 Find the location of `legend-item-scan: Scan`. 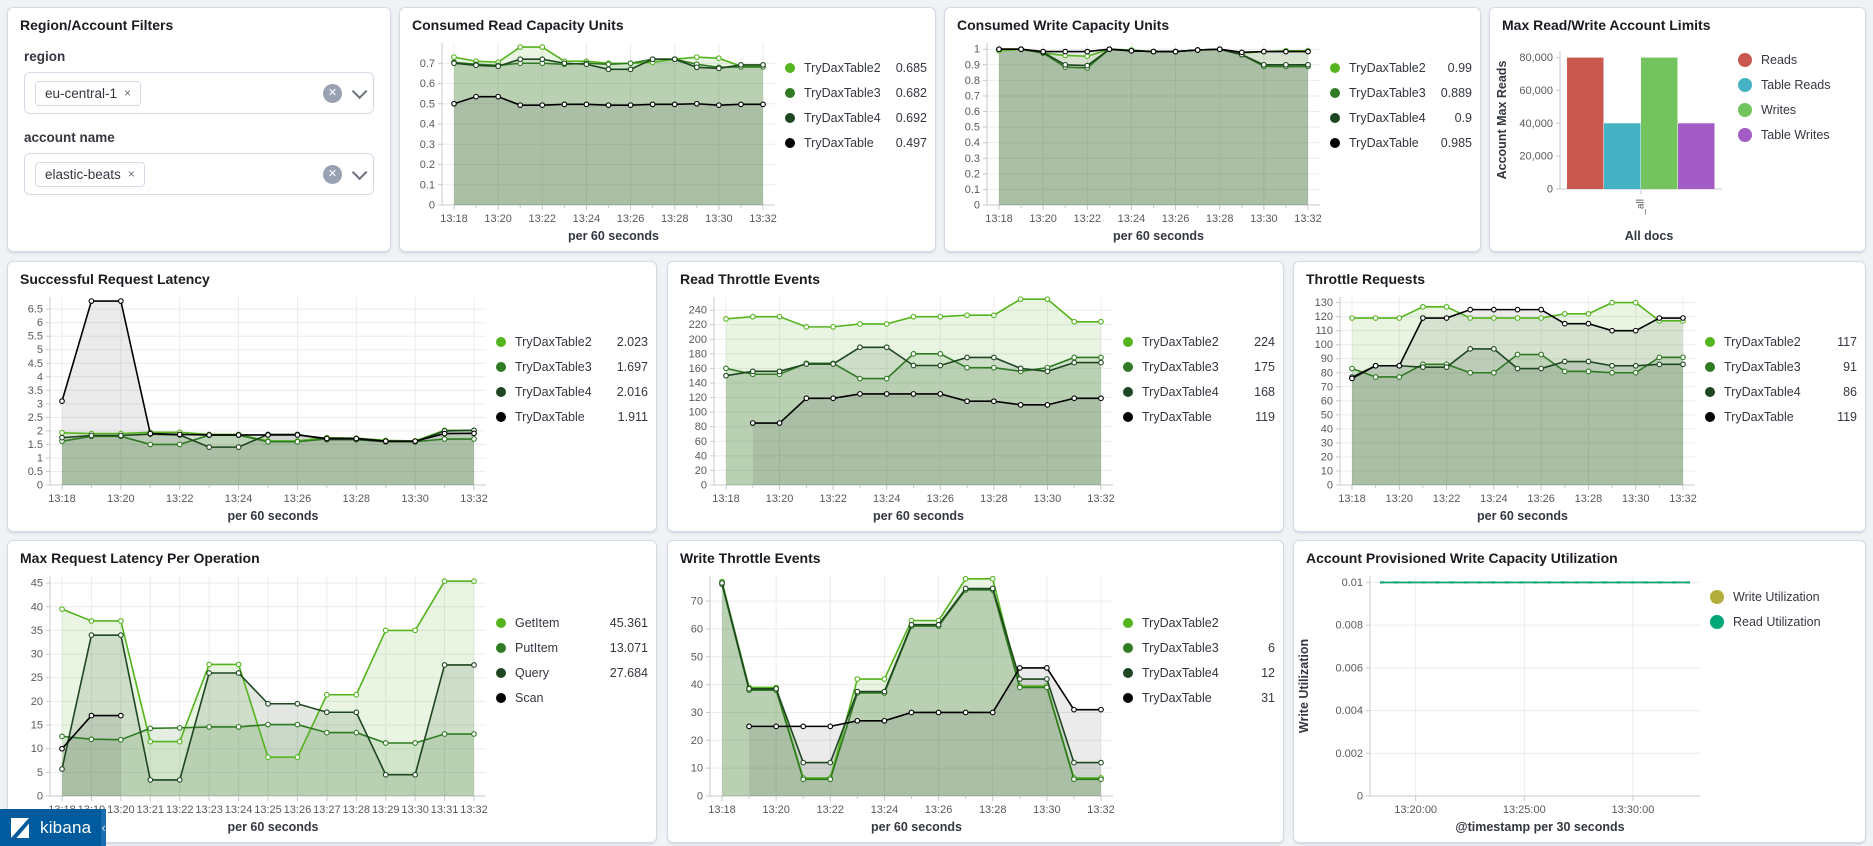

legend-item-scan: Scan is located at coordinates (572, 698).